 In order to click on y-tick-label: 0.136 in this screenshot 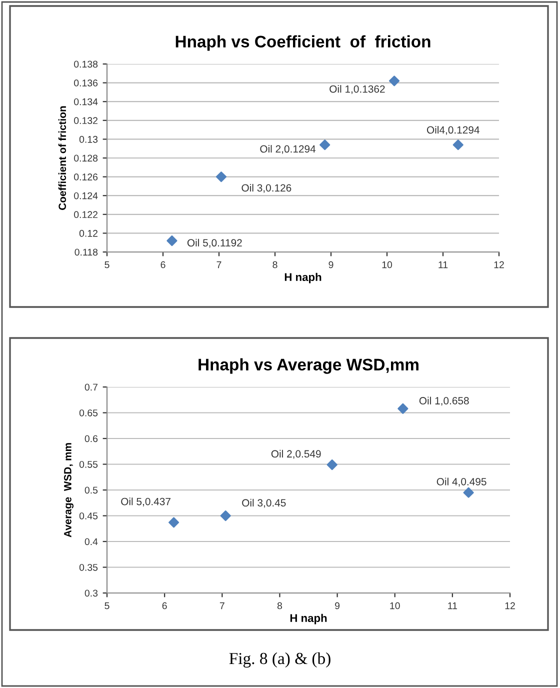, I will do `click(86, 83)`.